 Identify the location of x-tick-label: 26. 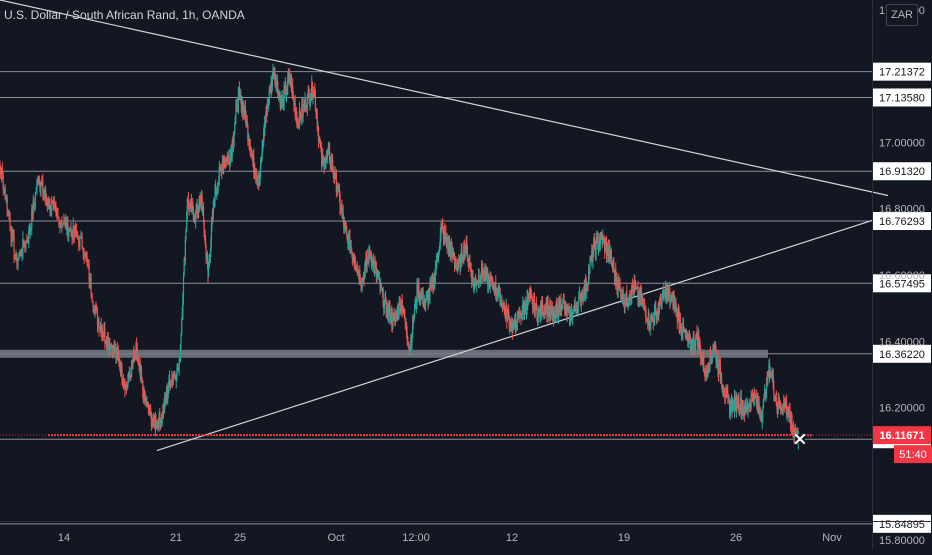
(736, 538).